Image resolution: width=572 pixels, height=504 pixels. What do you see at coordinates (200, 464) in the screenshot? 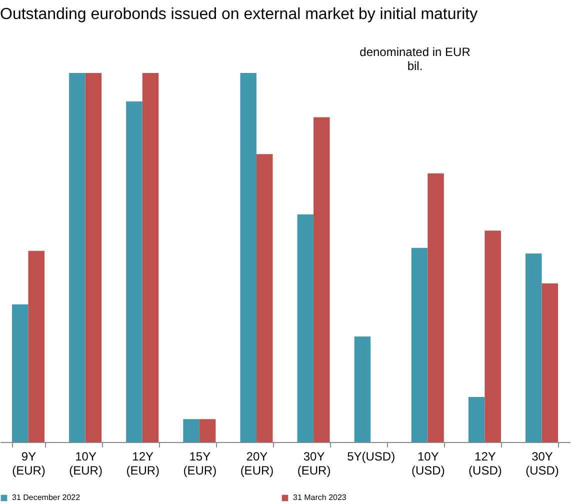
I see `x-tick-label: 15Y (EUR)` at bounding box center [200, 464].